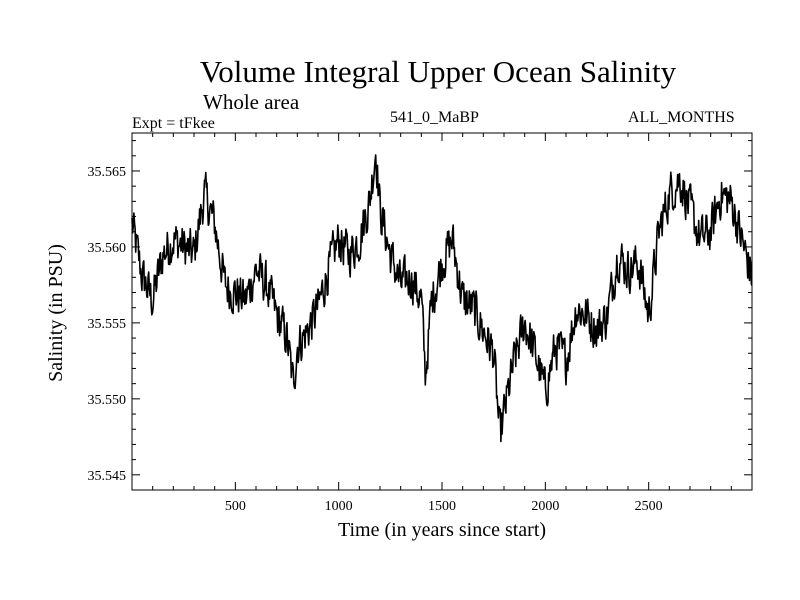 Image resolution: width=800 pixels, height=600 pixels. I want to click on x-axis-label: Time (in years since start), so click(442, 530).